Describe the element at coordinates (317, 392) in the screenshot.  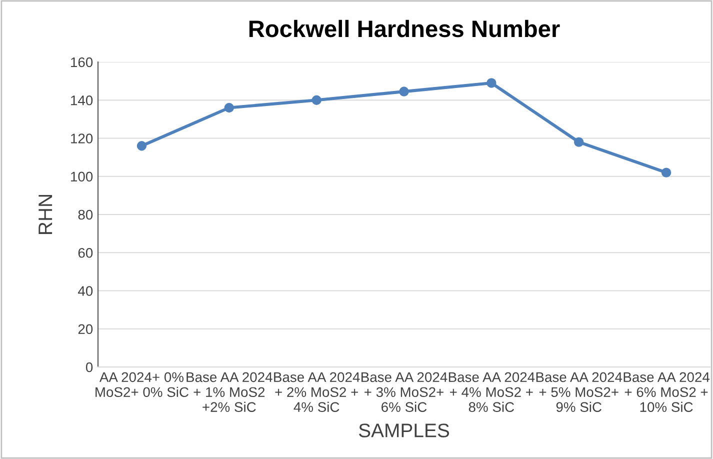
I see `x-tick-label: Base AA 2024 + 2% MoS2 + 4% SiC` at that location.